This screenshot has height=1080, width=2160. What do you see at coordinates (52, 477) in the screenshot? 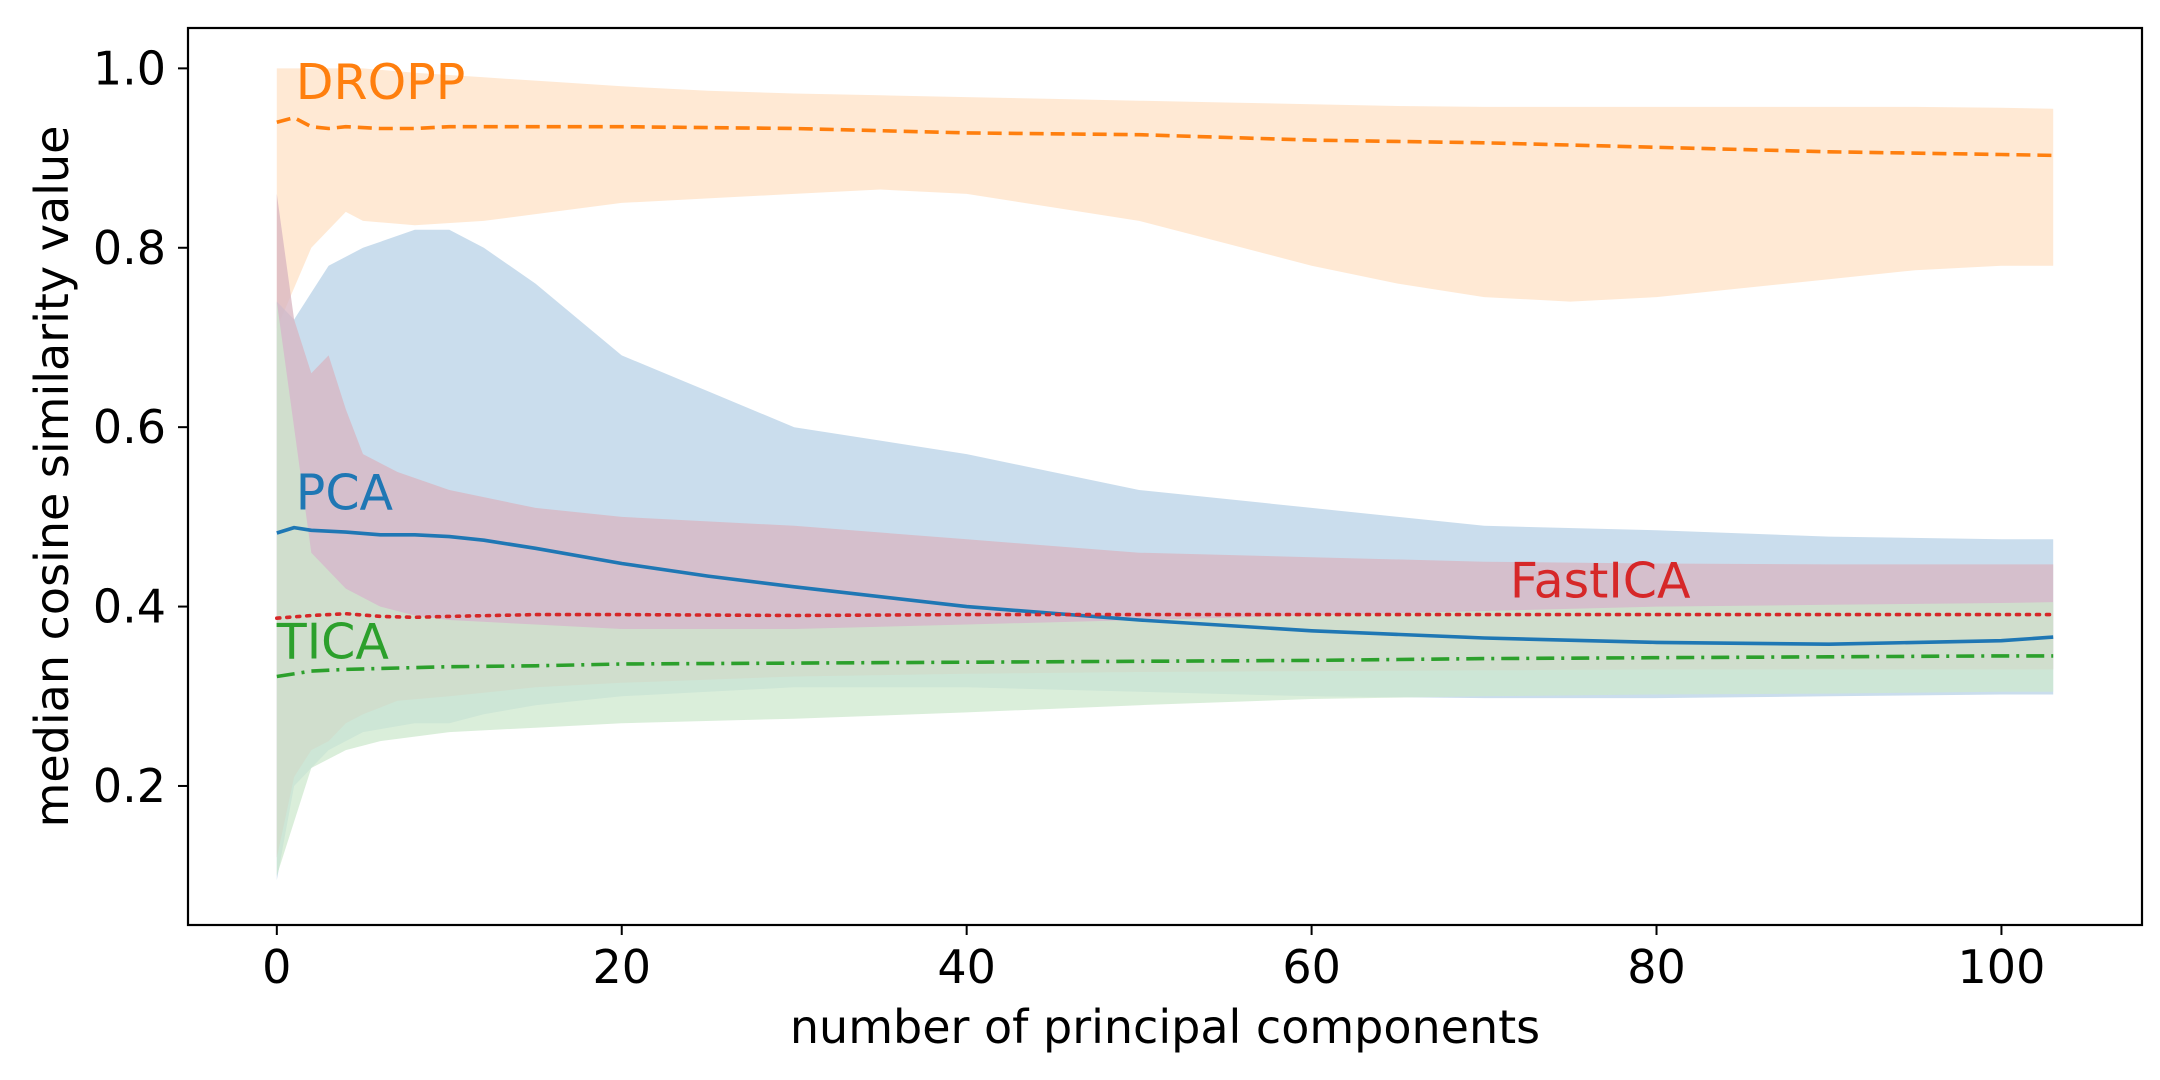
I see `y-axis-title: median cosine similarity value` at bounding box center [52, 477].